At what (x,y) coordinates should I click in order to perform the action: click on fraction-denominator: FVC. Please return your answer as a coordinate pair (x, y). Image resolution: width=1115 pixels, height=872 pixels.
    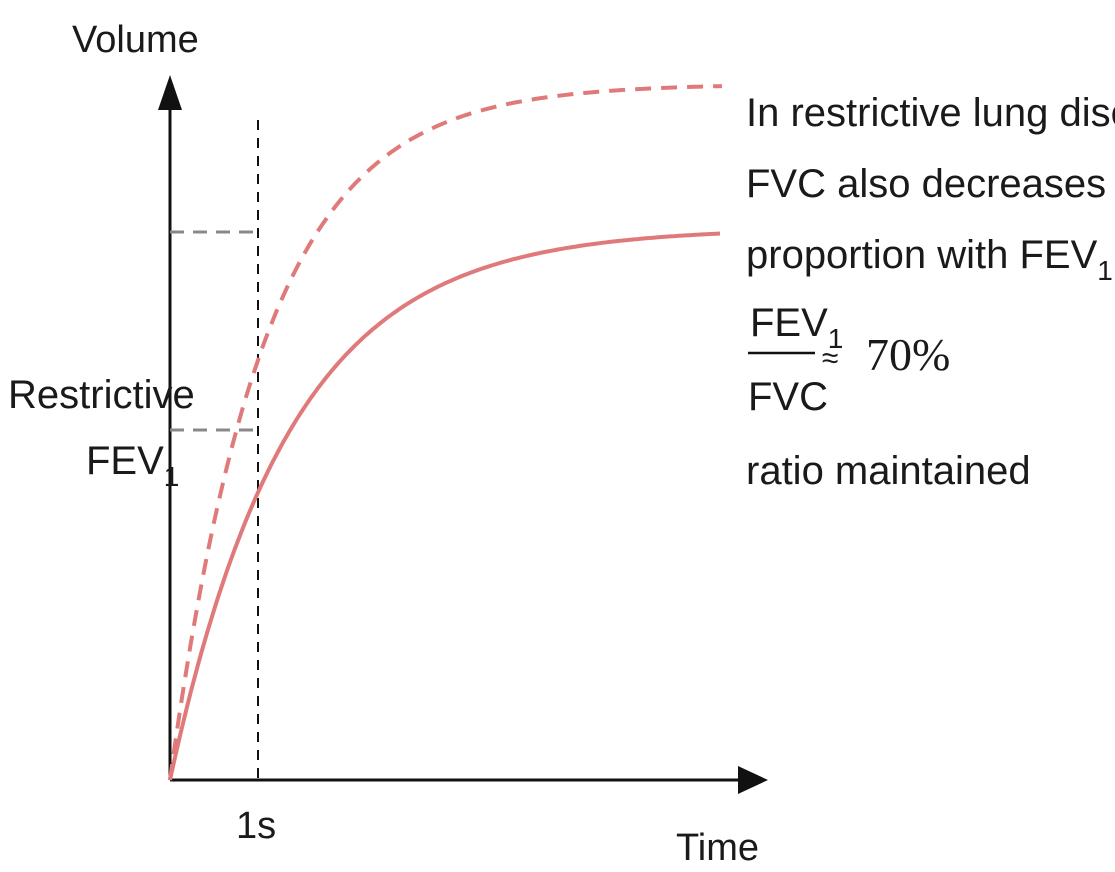
    Looking at the image, I should click on (788, 397).